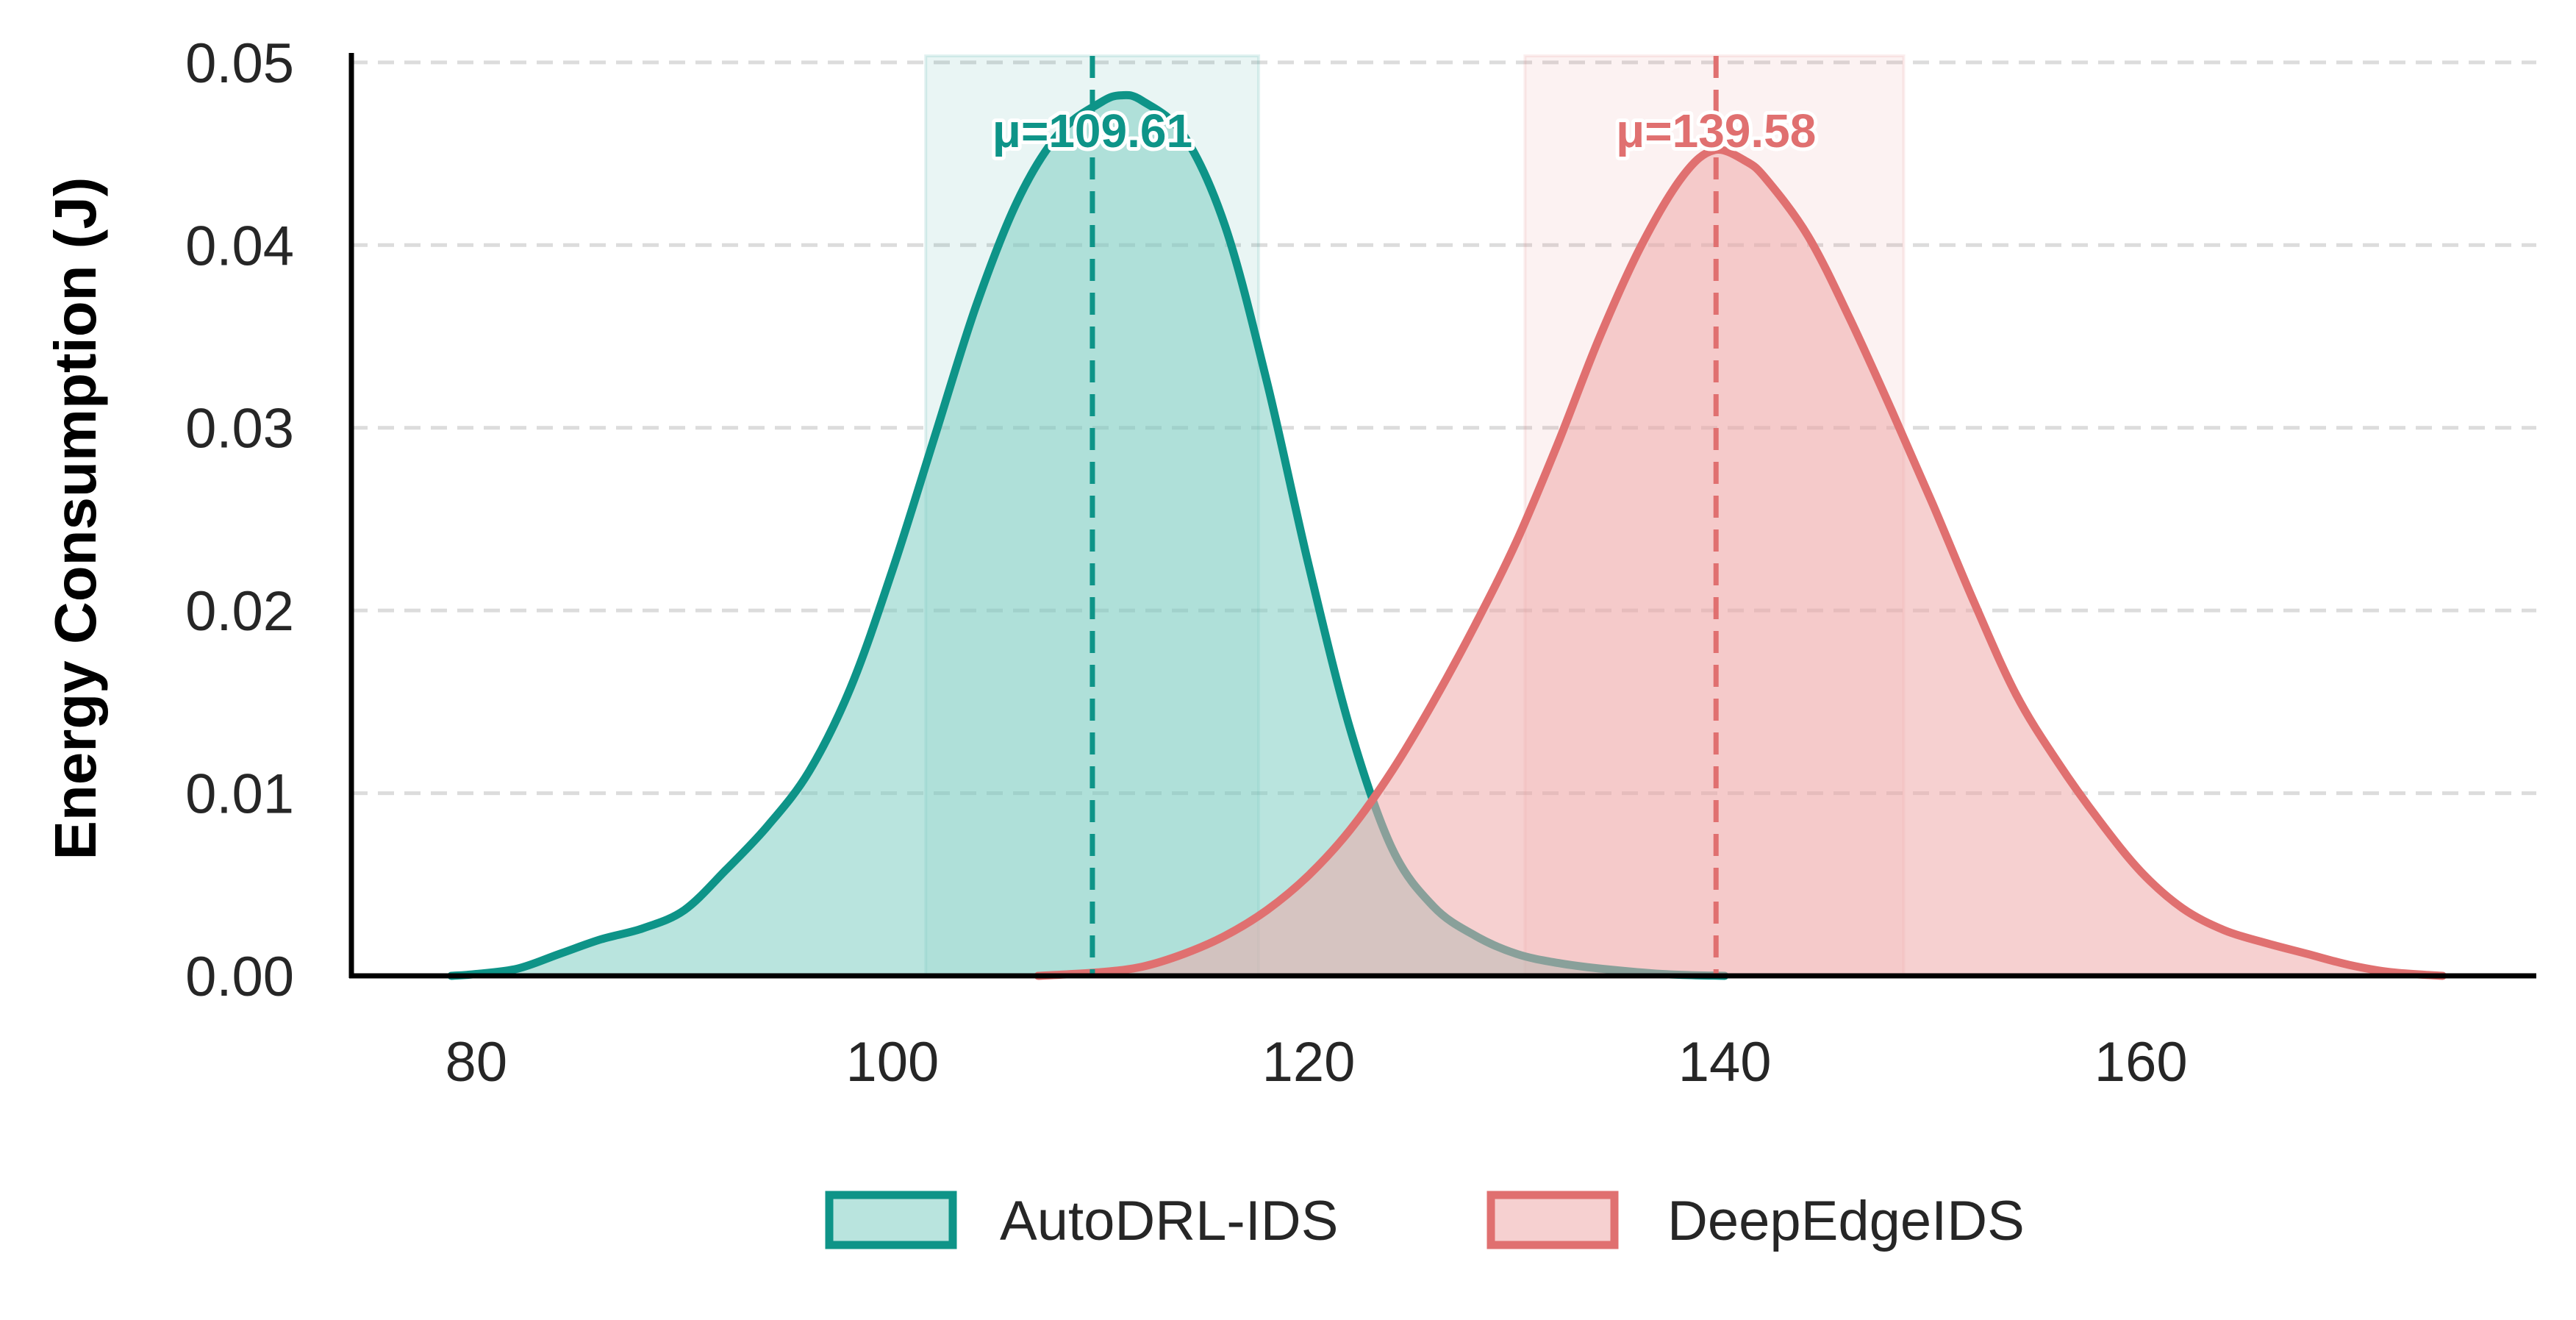 This screenshot has height=1320, width=2576. Describe the element at coordinates (1846, 1221) in the screenshot. I see `legend-label-1: DeepEdgeIDS` at that location.